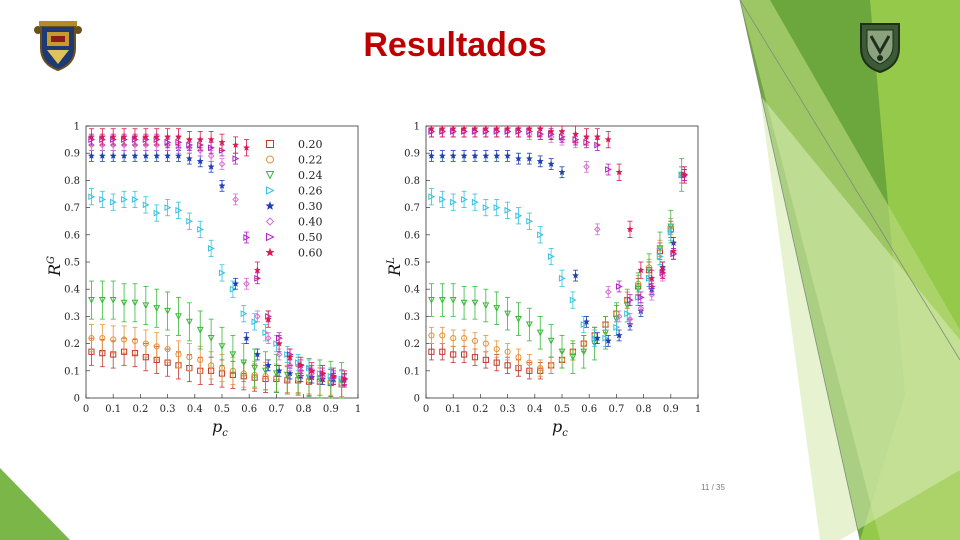 The image size is (960, 540). Describe the element at coordinates (72, 317) in the screenshot. I see `y-tick-label: 0.3` at that location.